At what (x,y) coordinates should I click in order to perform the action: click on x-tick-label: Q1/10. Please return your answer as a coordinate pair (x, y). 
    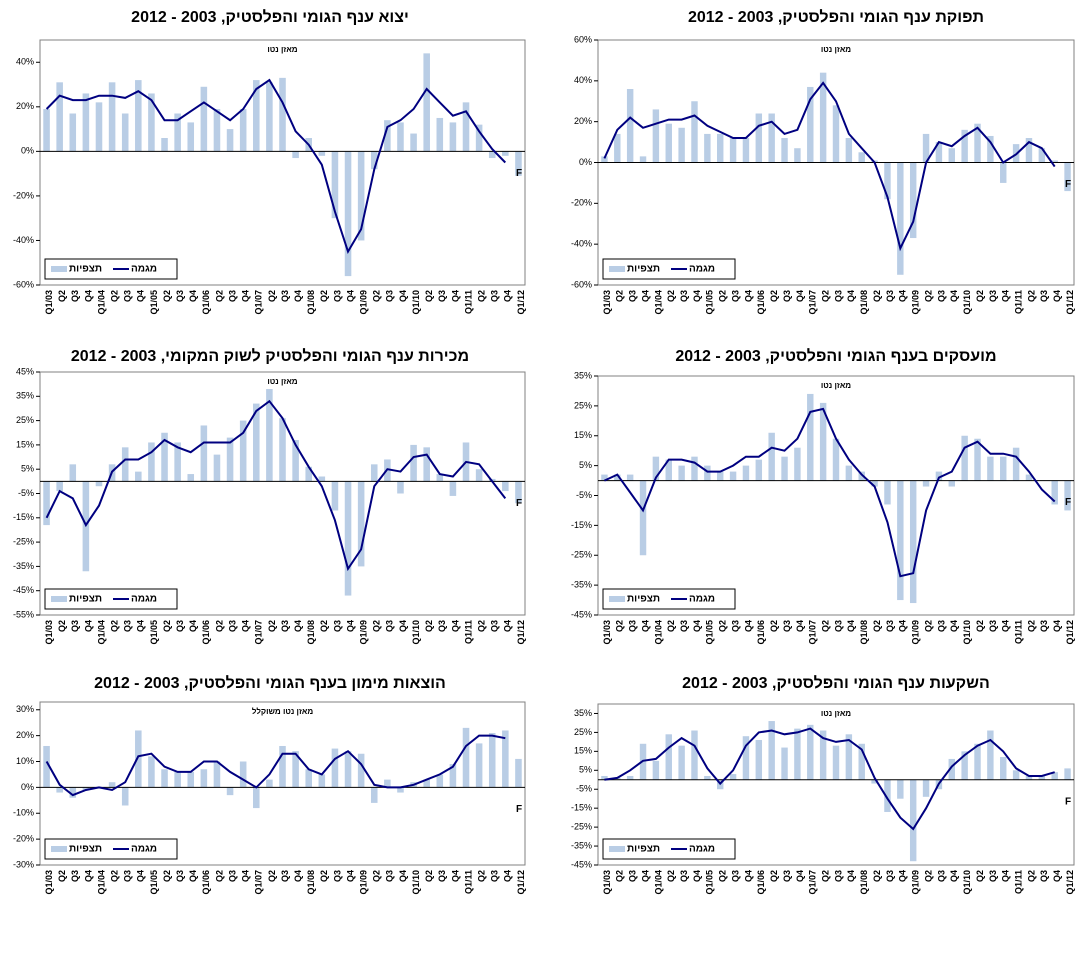
    Looking at the image, I should click on (967, 882).